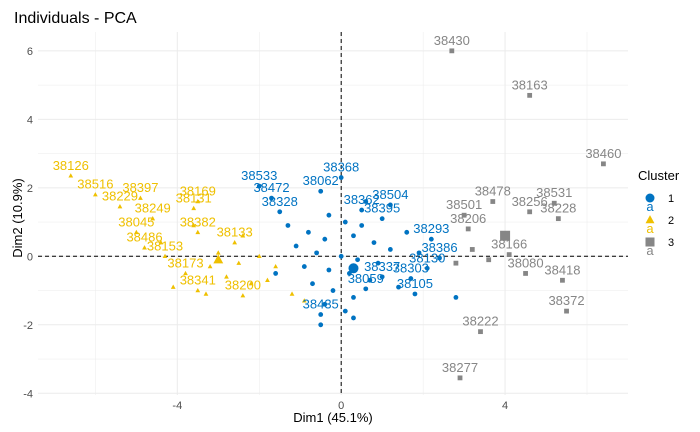 Image resolution: width=700 pixels, height=432 pixels. Describe the element at coordinates (558, 208) in the screenshot. I see `point-label: 38228` at that location.